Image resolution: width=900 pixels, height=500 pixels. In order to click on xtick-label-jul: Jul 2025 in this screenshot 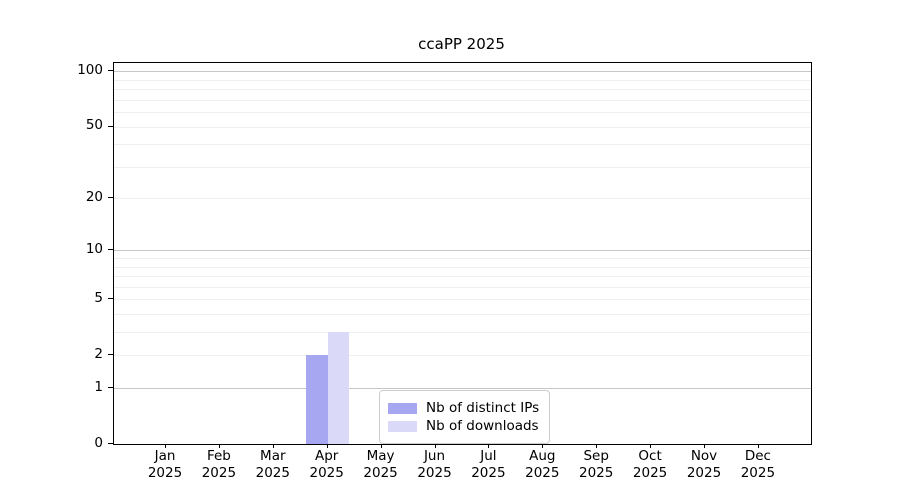, I will do `click(488, 465)`.